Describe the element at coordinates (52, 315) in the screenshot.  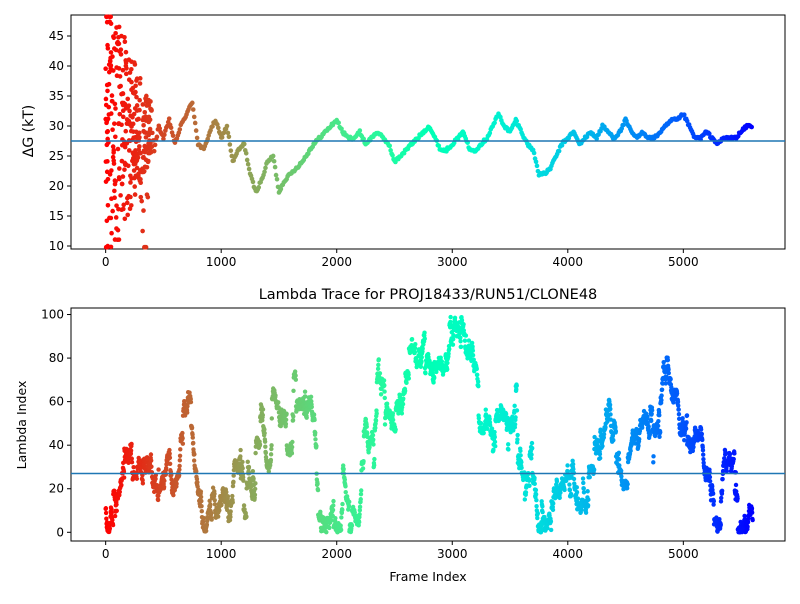
I see `y-tick-label: 100` at that location.